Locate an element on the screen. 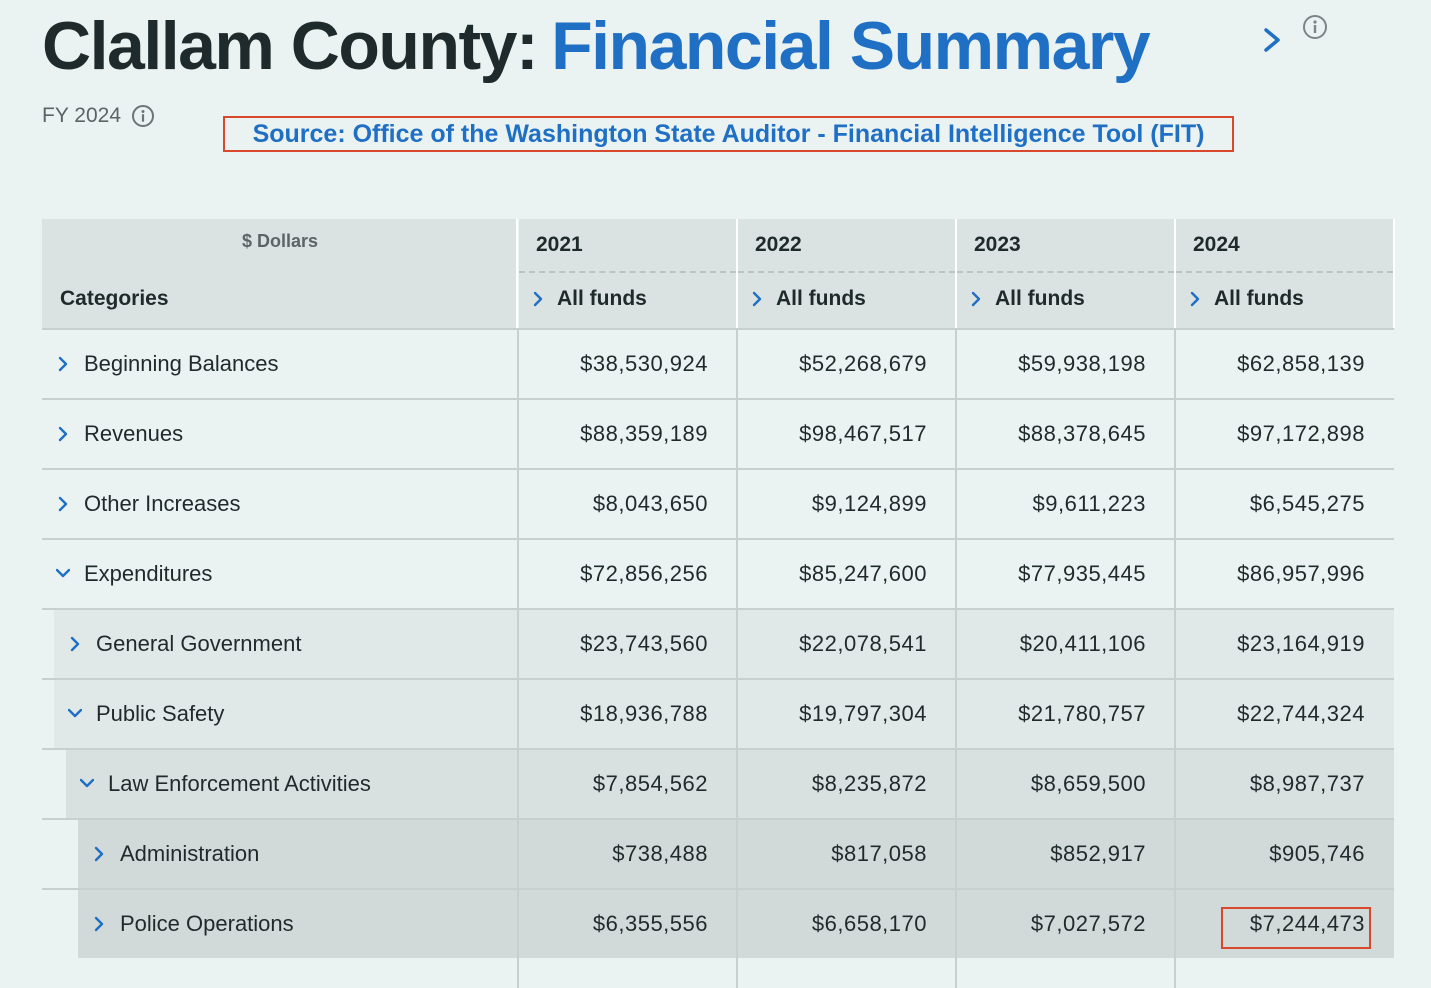 This screenshot has width=1431, height=988. row-label: Other Increases is located at coordinates (162, 503).